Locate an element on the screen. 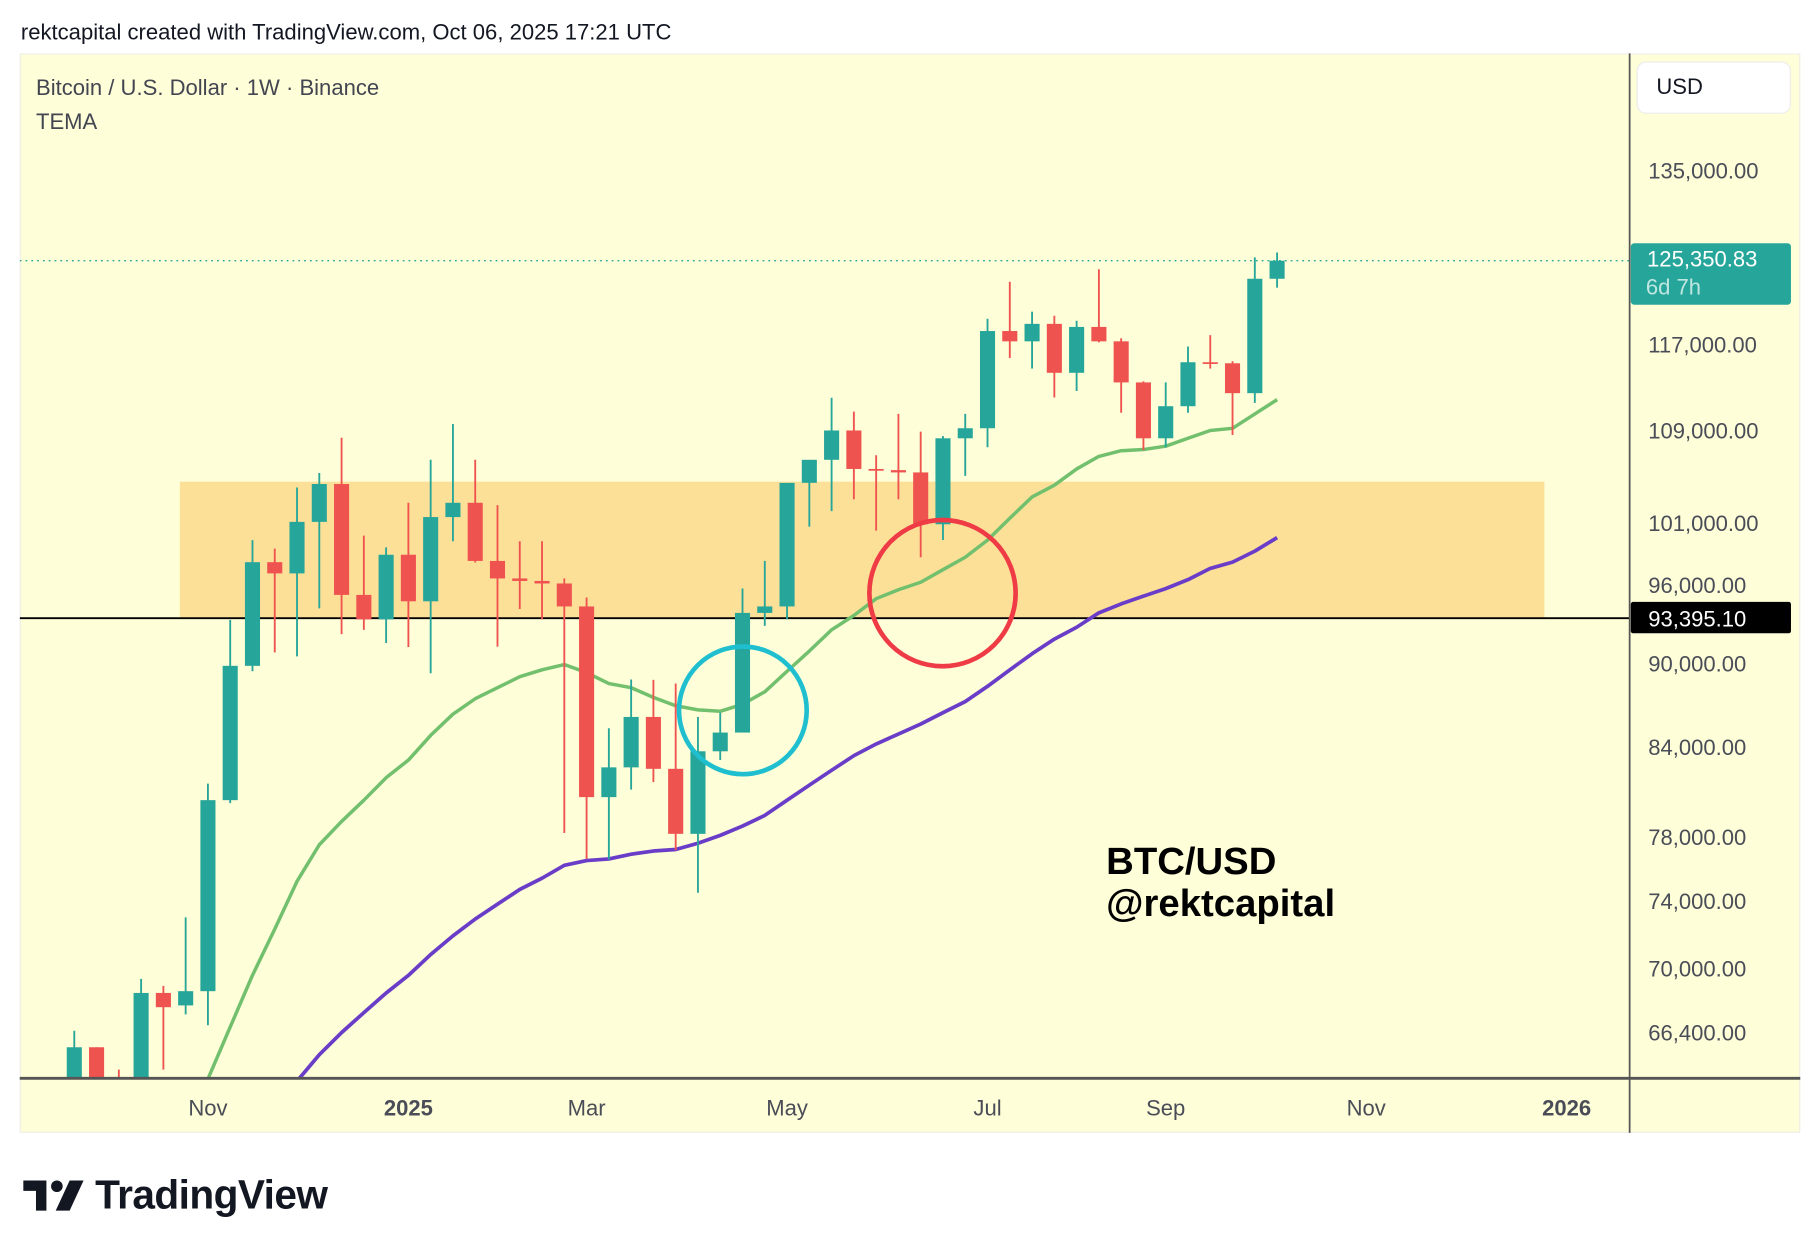  price-tick-label: 90,000.00 is located at coordinates (1697, 663).